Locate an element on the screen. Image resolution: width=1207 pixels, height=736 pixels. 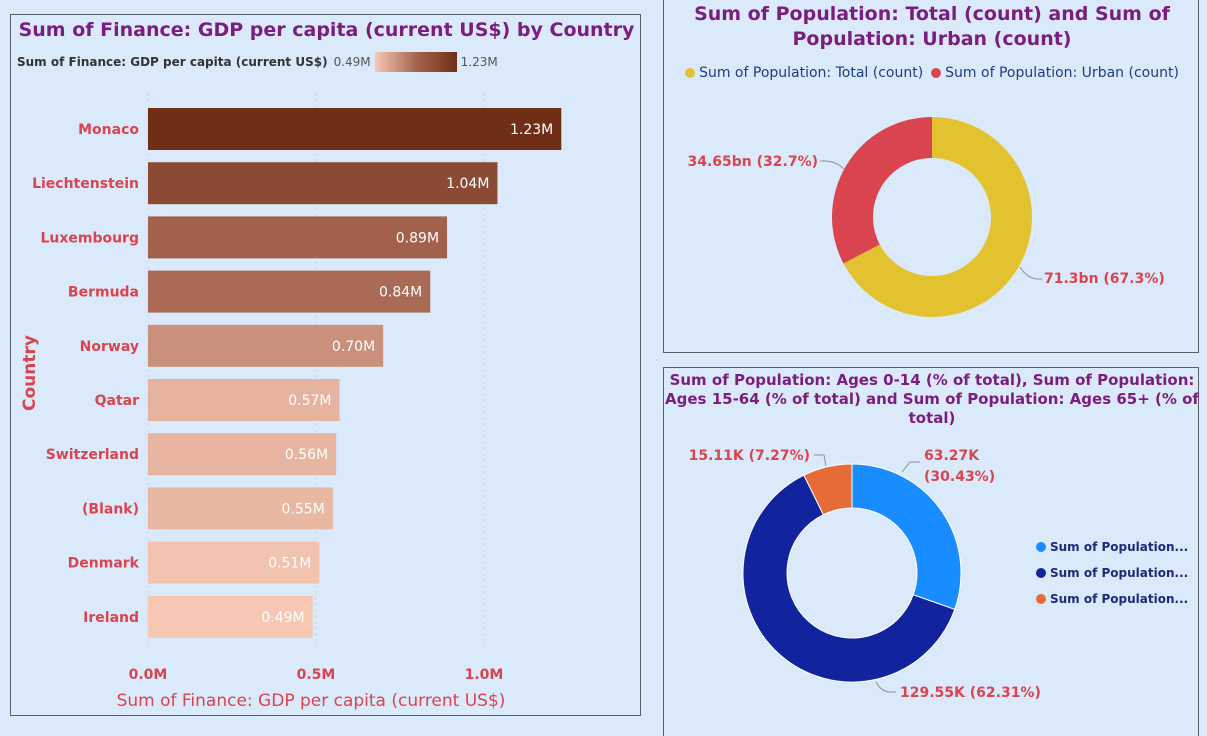
x-tick-label: 1.0M is located at coordinates (484, 675).